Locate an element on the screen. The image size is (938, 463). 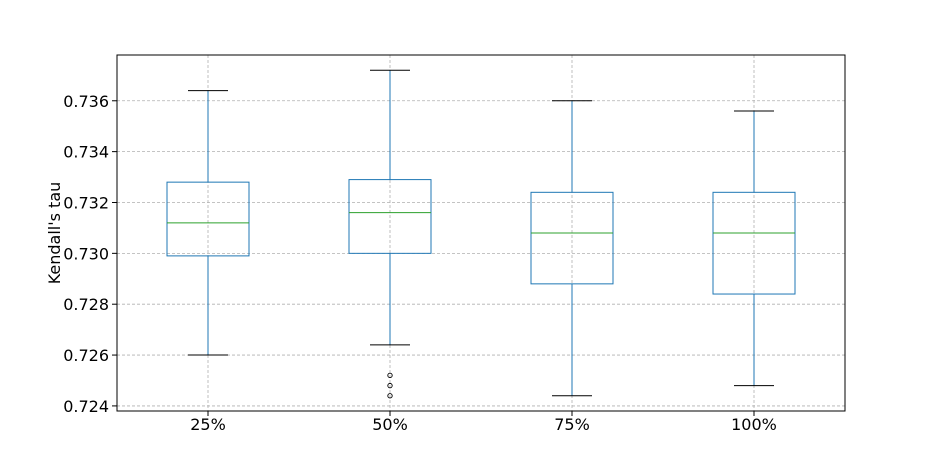
x-tick-label: 25% is located at coordinates (208, 424).